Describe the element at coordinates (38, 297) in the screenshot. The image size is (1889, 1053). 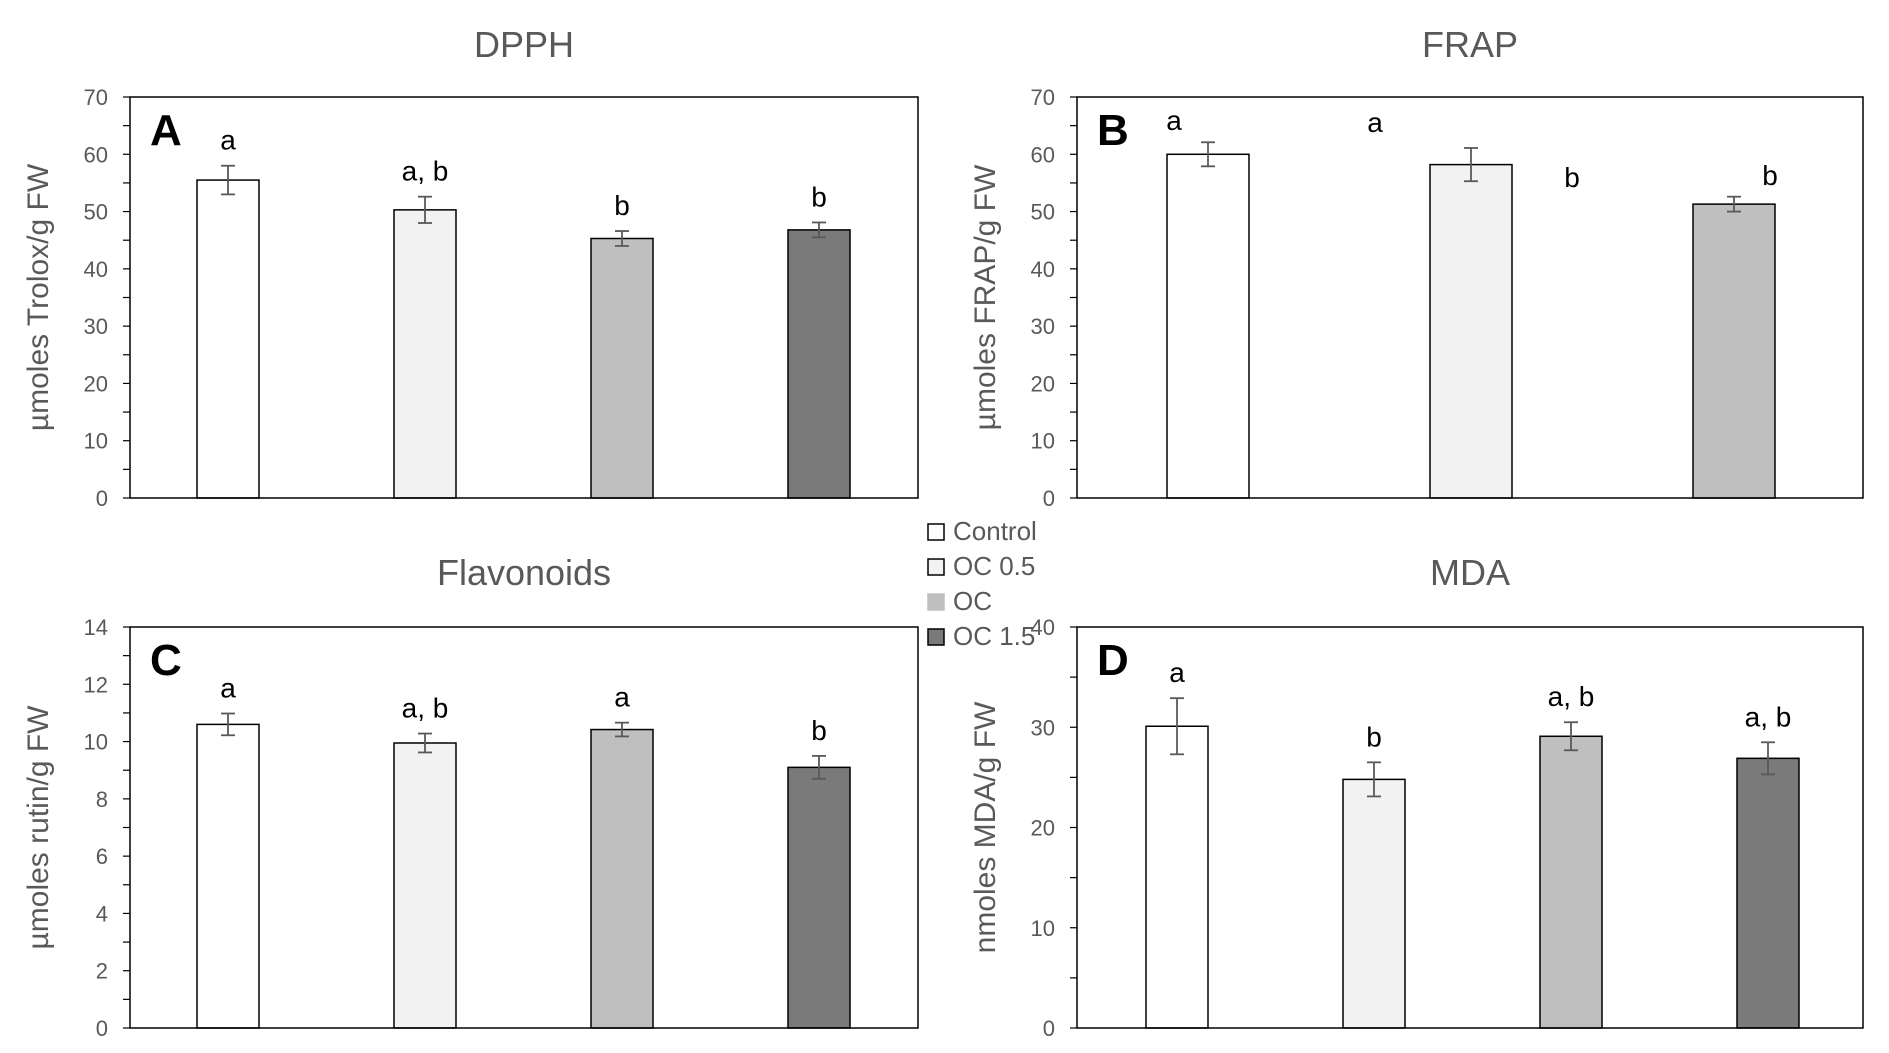
I see `y-axis-label: µmoles Trolox/g FW` at that location.